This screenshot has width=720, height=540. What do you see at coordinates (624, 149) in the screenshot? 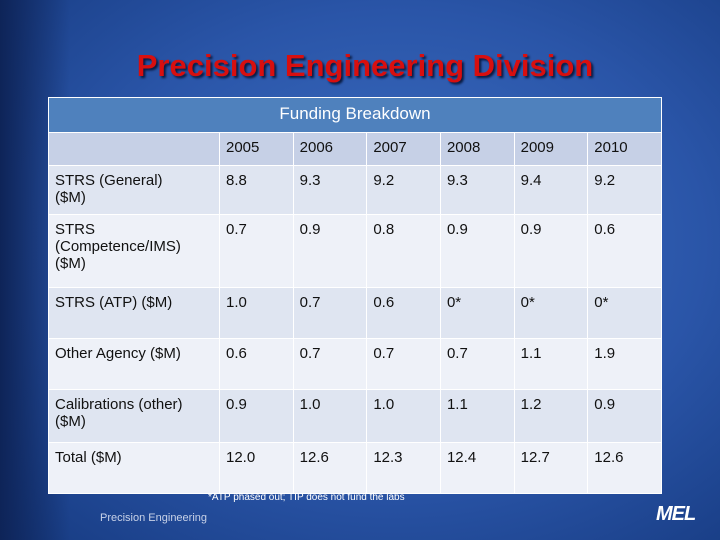
I see `column-header: 2010` at bounding box center [624, 149].